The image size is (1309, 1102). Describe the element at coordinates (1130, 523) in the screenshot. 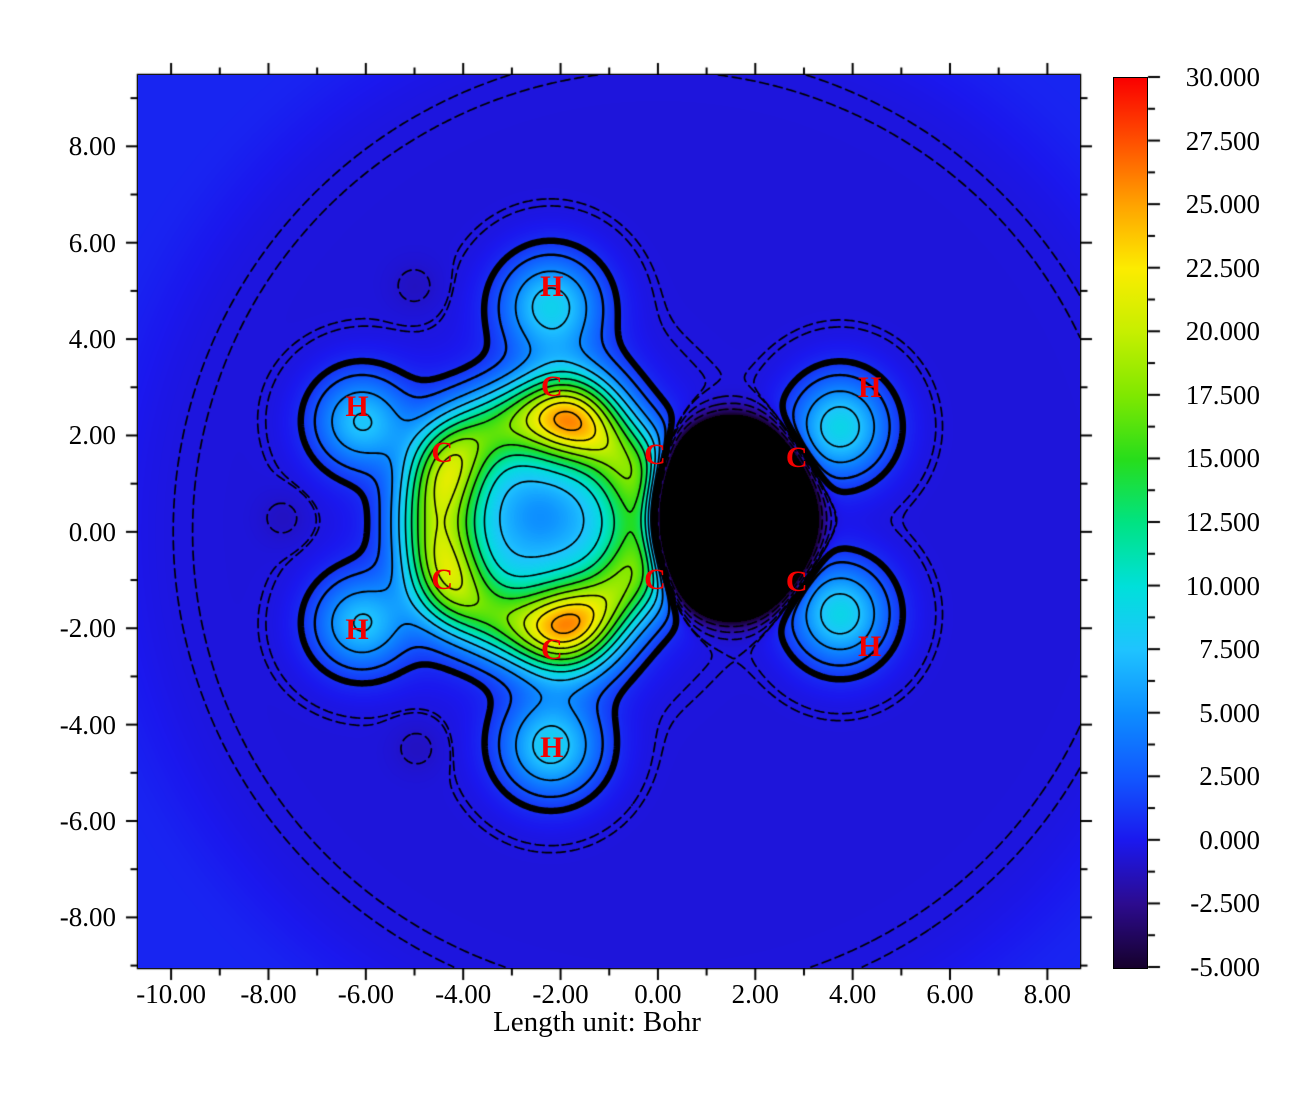

I see `colorbar-gradient` at that location.